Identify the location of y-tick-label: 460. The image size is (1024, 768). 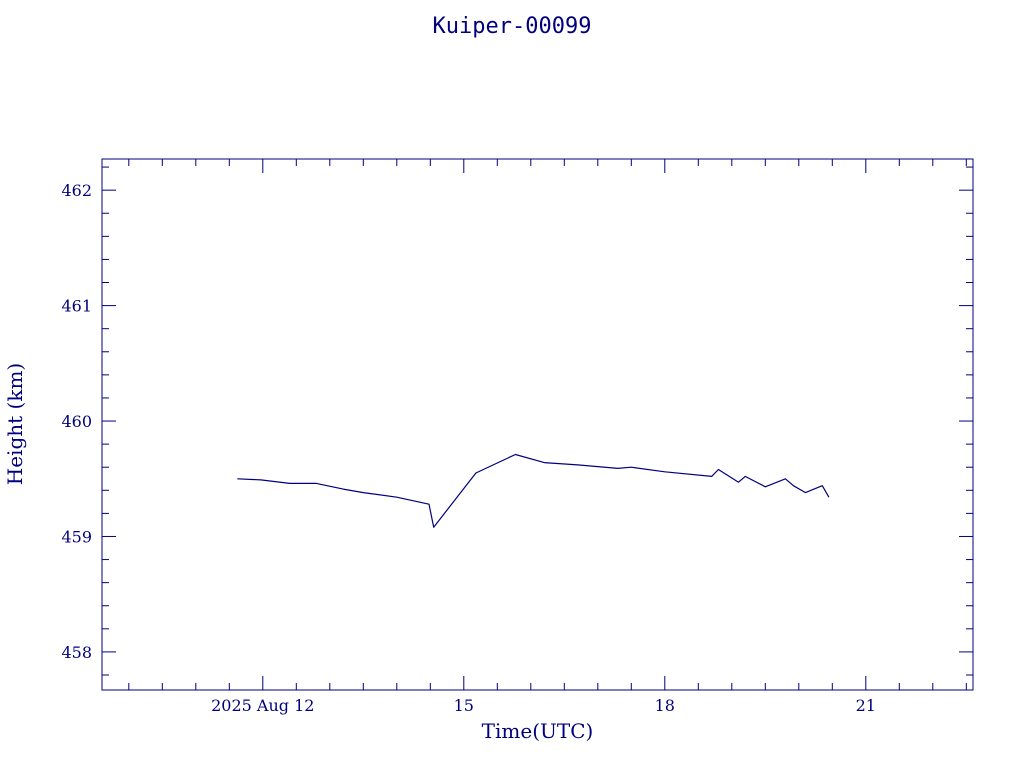
(76, 421).